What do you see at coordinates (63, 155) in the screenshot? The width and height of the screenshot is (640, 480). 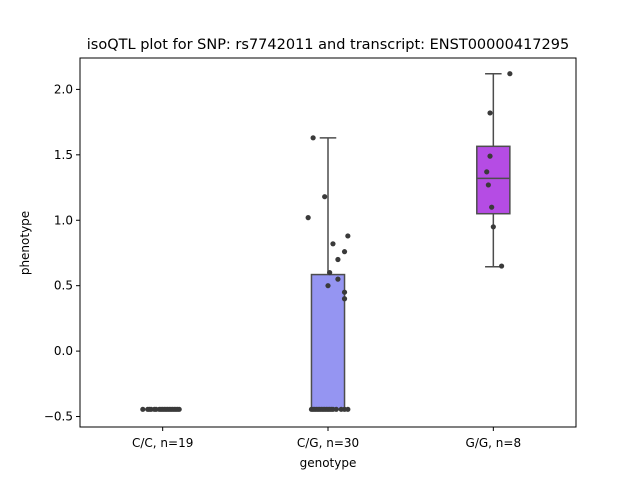 I see `y-tick-label: 1.5` at bounding box center [63, 155].